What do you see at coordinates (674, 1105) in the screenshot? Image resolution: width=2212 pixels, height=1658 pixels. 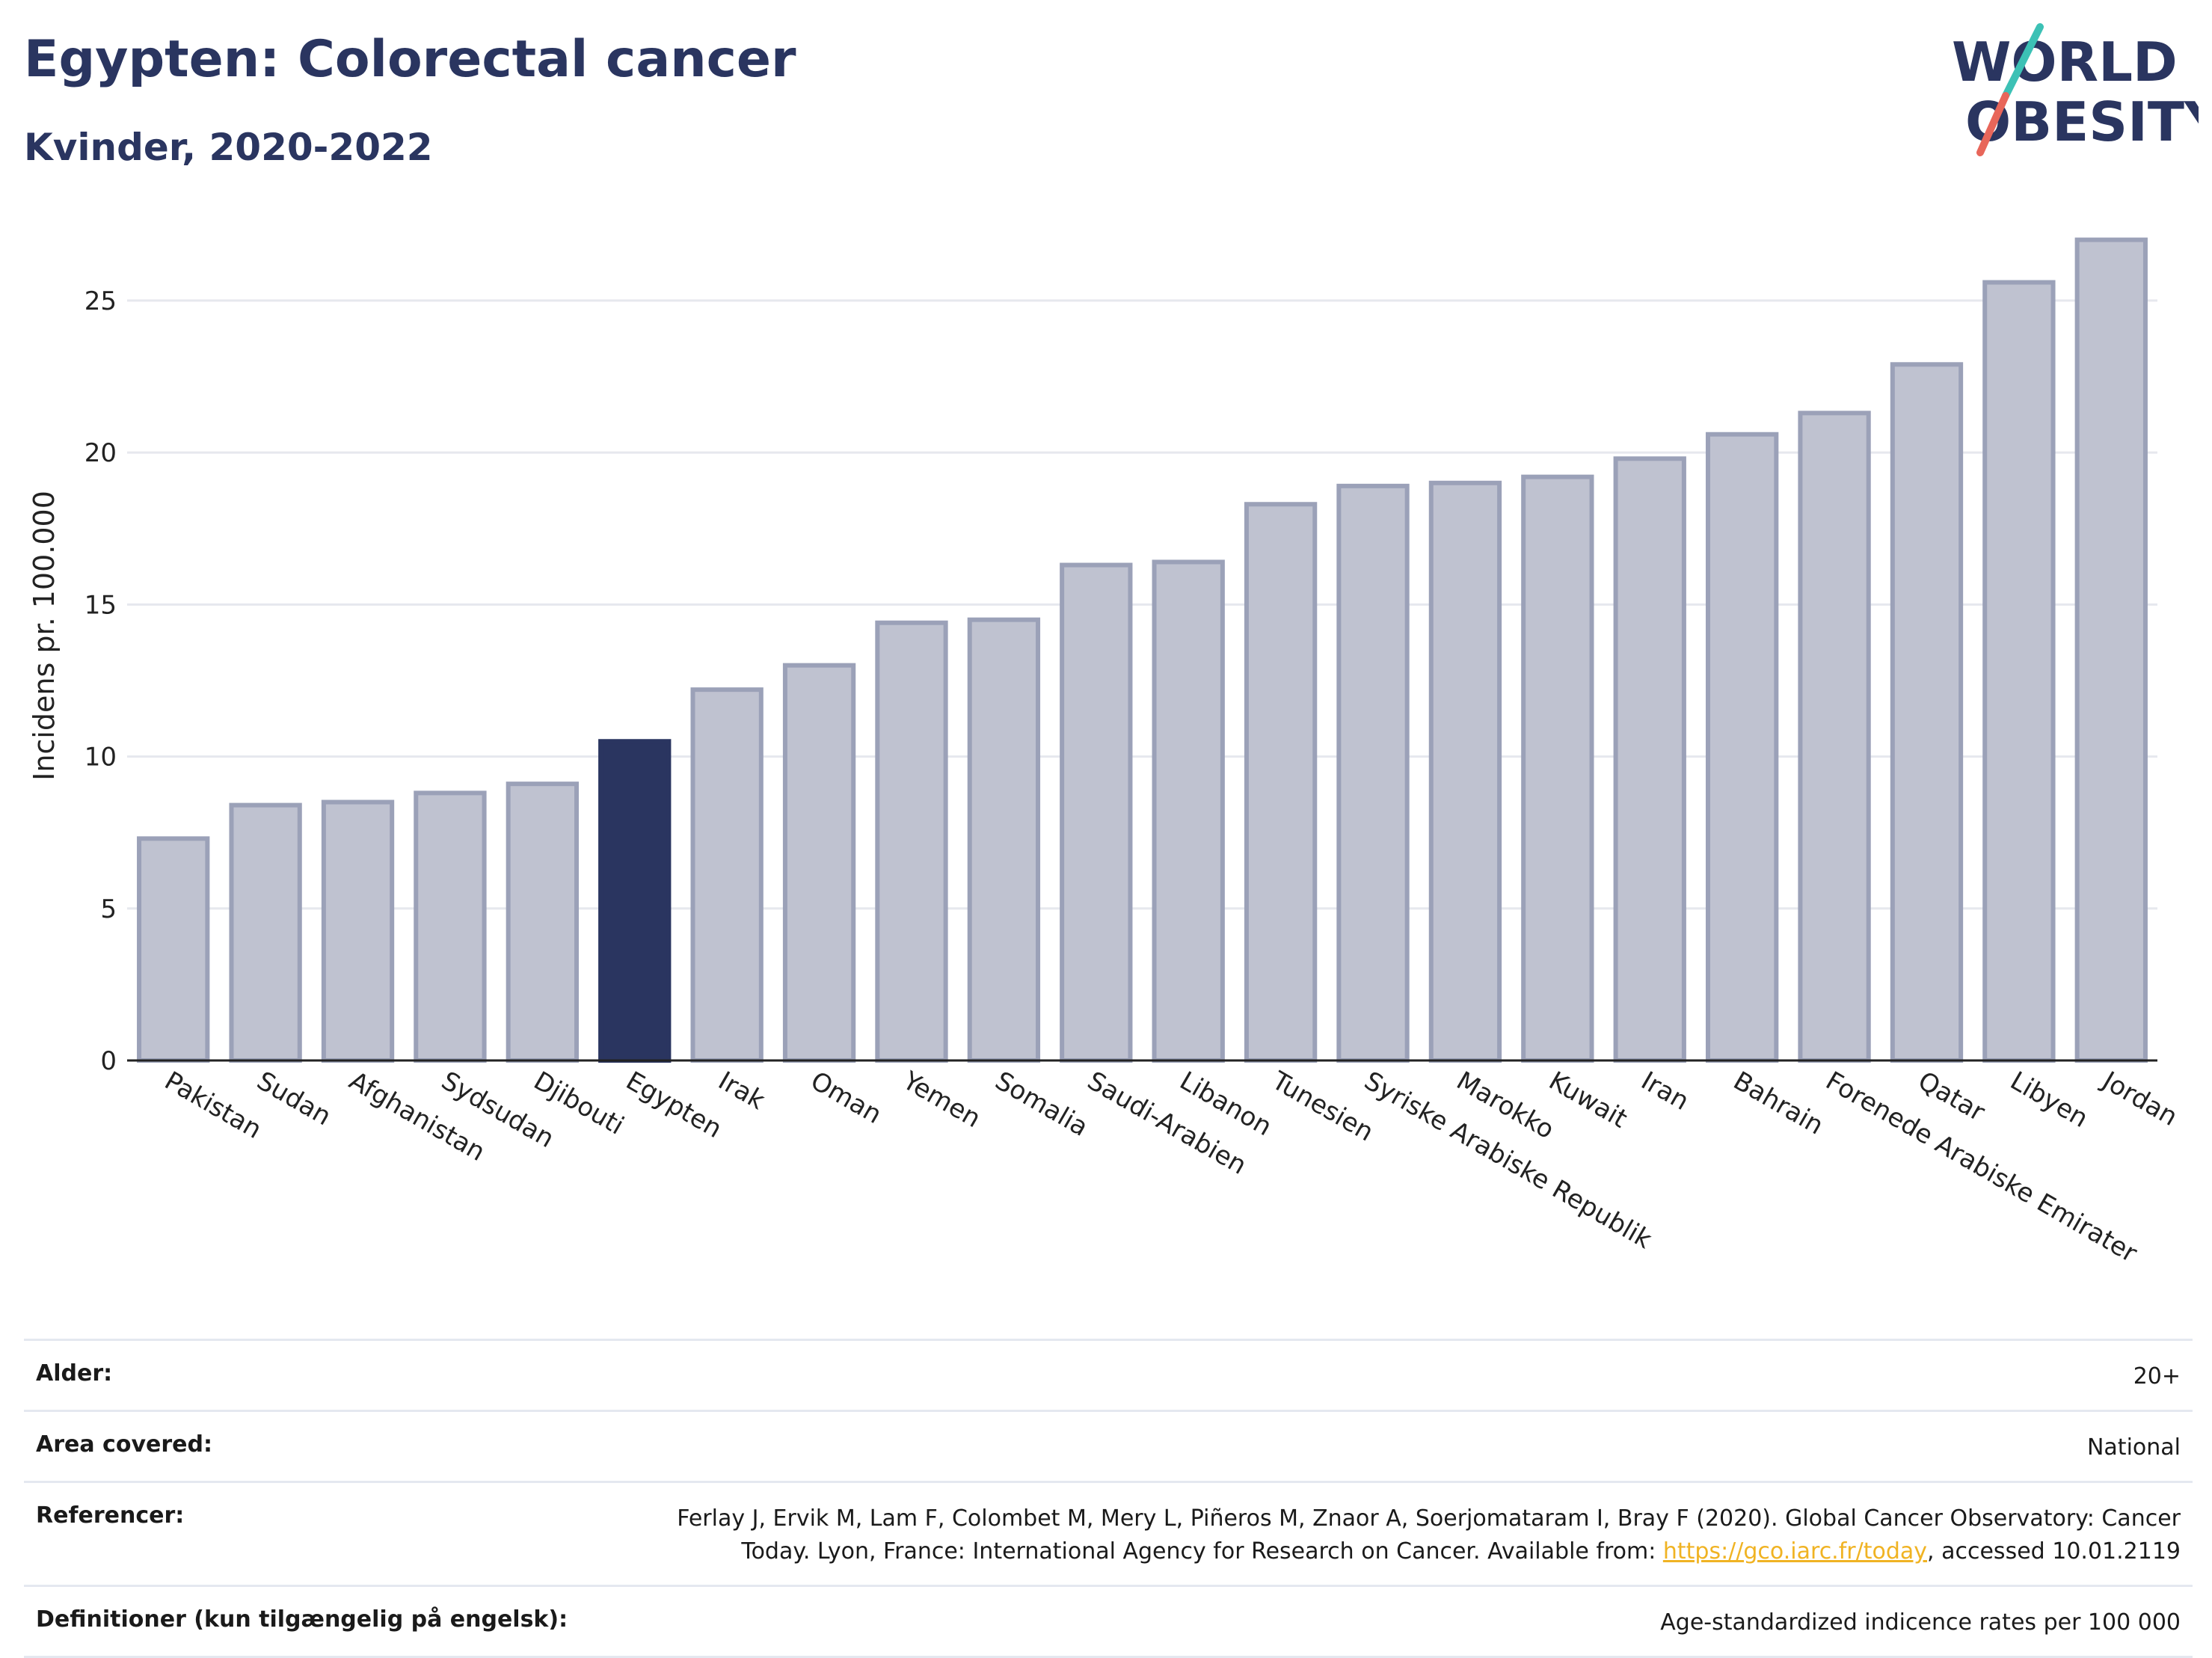 I see `x-tick-label: Egypten` at bounding box center [674, 1105].